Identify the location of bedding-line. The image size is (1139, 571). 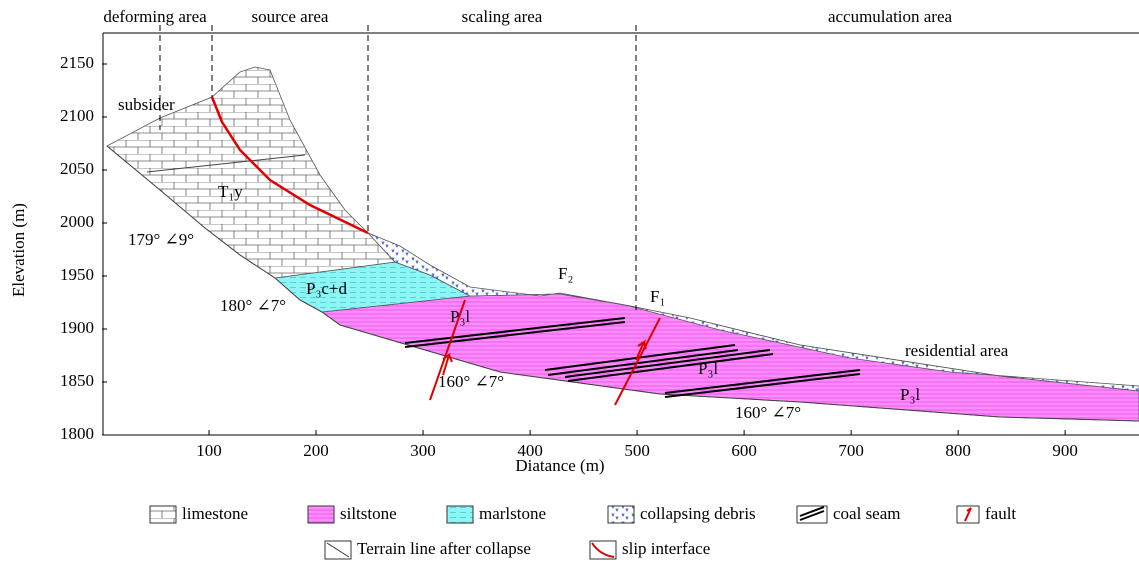
(226, 163).